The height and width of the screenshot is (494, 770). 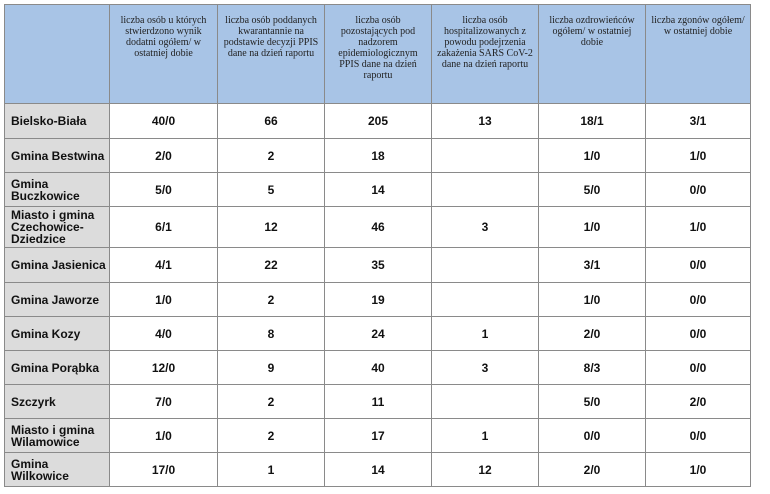 What do you see at coordinates (163, 367) in the screenshot?
I see `cell-value: 12/0` at bounding box center [163, 367].